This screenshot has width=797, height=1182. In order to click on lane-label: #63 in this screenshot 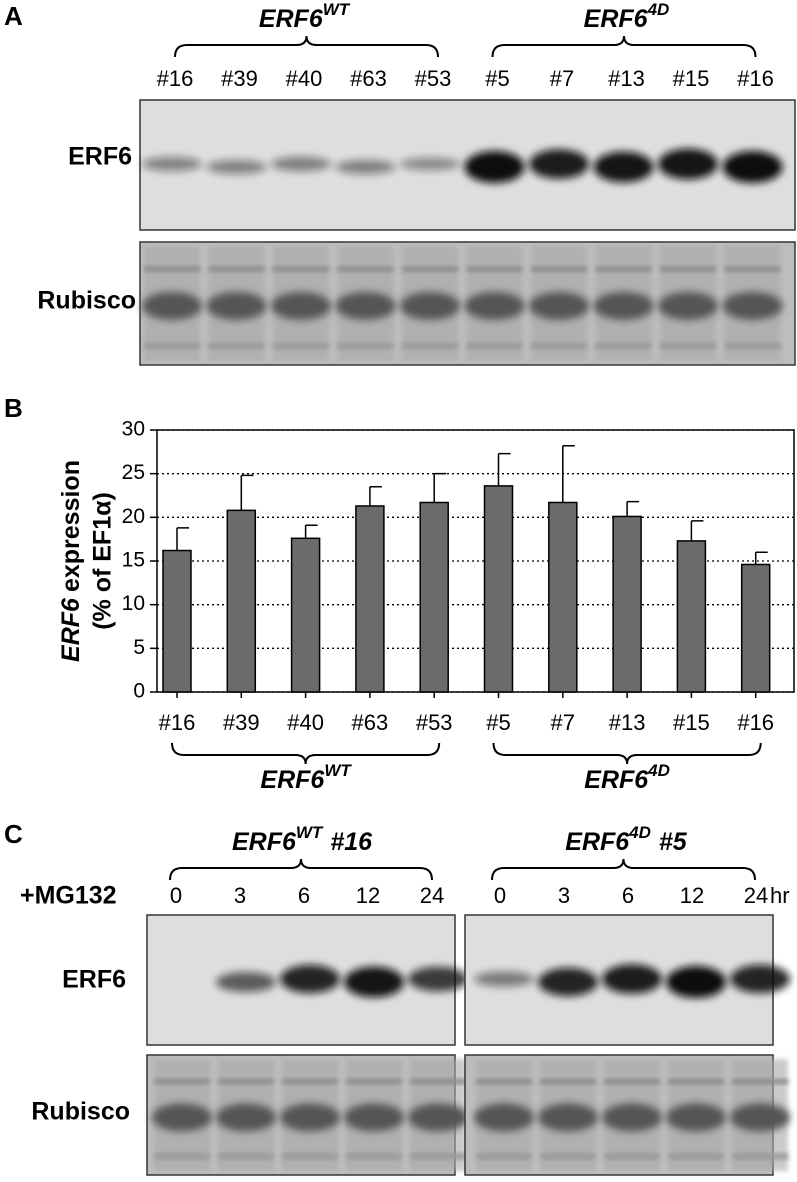, I will do `click(368, 78)`.